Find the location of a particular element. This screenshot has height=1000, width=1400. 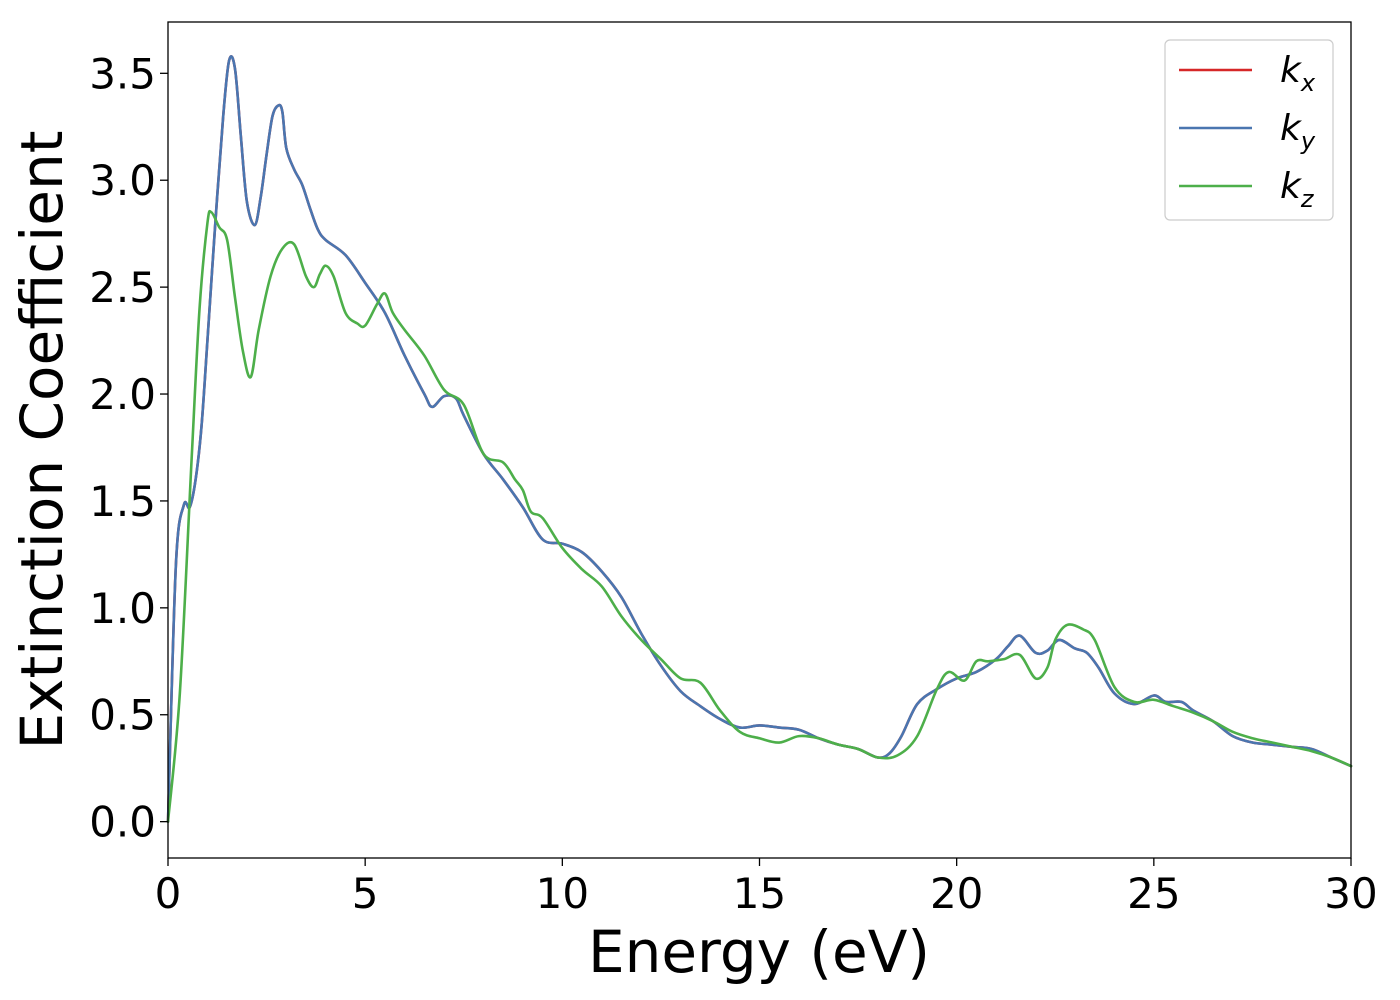

y-tick-label: 1.5 is located at coordinates (122, 501).